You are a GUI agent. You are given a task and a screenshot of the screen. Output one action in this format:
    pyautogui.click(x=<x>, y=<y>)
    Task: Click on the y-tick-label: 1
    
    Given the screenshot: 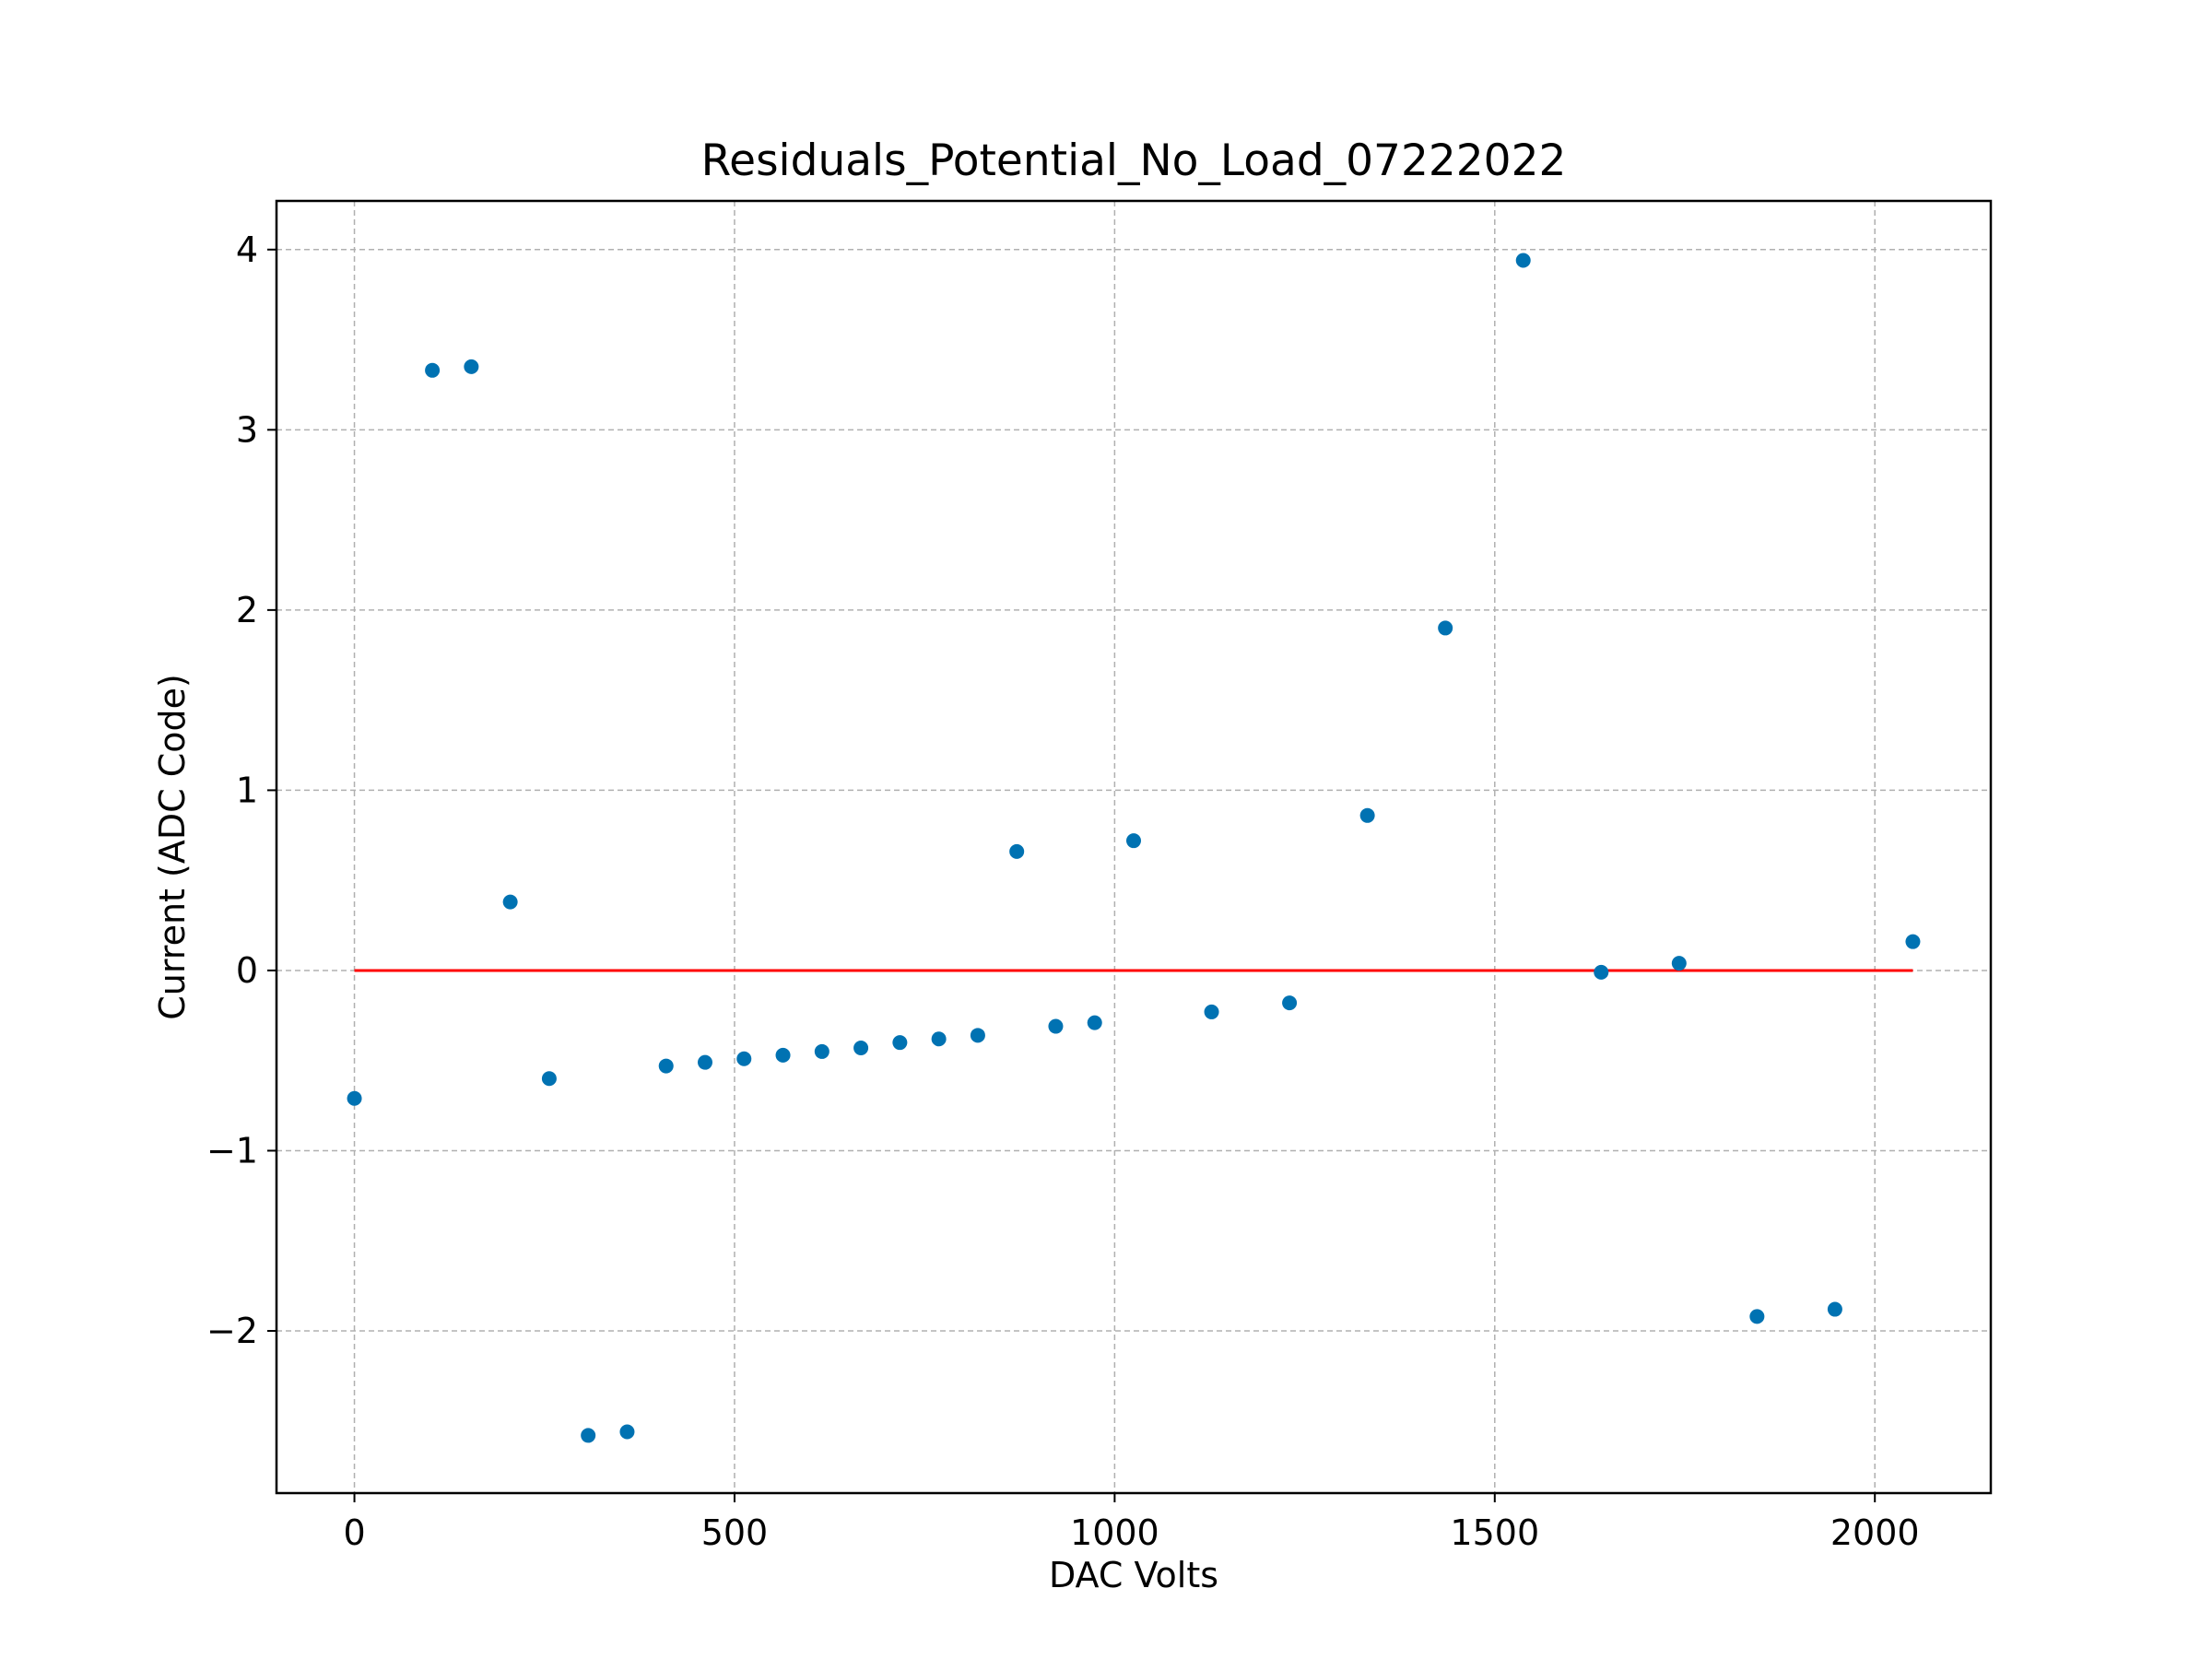 What is the action you would take?
    pyautogui.click(x=247, y=790)
    